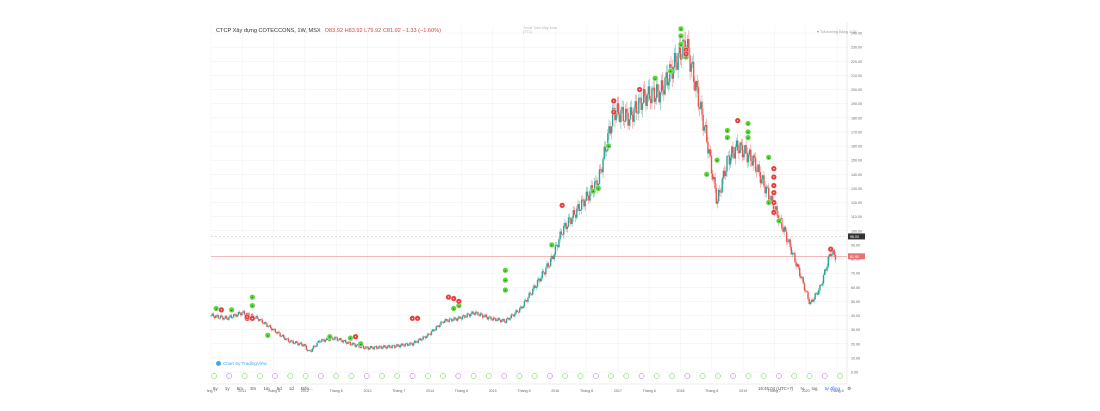 This screenshot has height=411, width=1100. I want to click on range-5d-button: 5d, so click(279, 388).